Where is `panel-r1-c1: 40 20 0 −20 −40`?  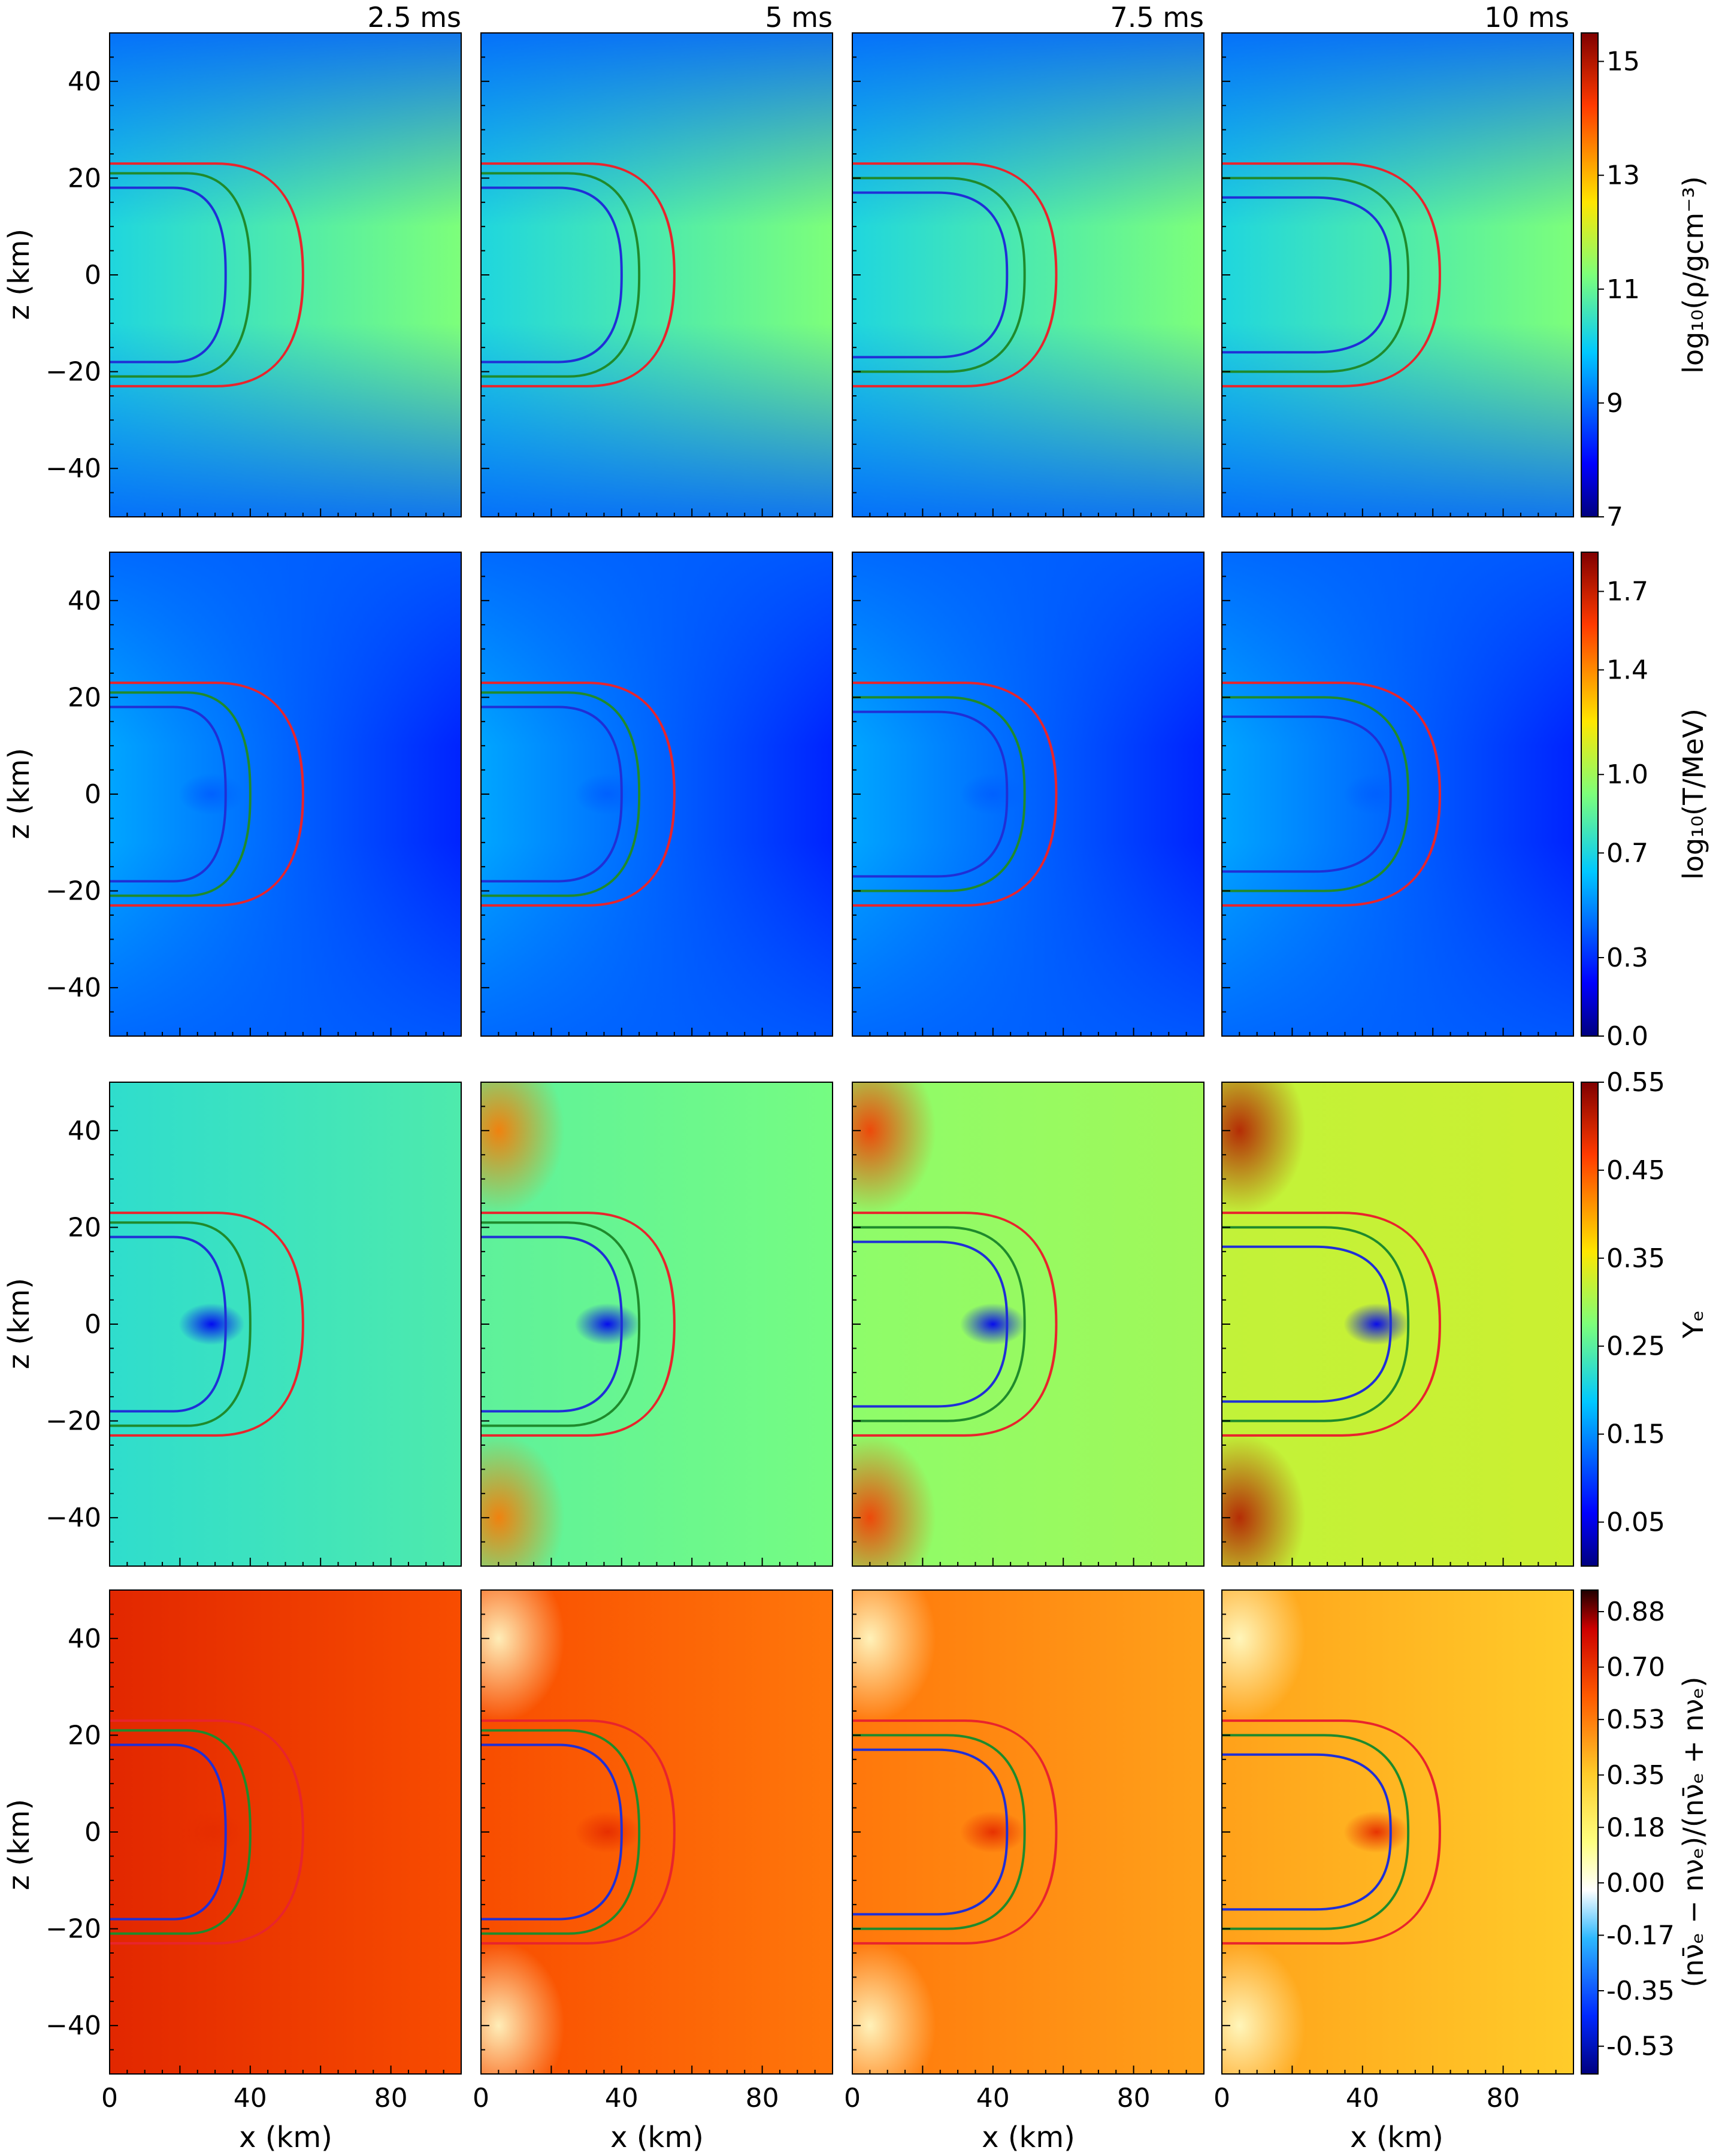 panel-r1-c1: 40 20 0 −20 −40 is located at coordinates (254, 274).